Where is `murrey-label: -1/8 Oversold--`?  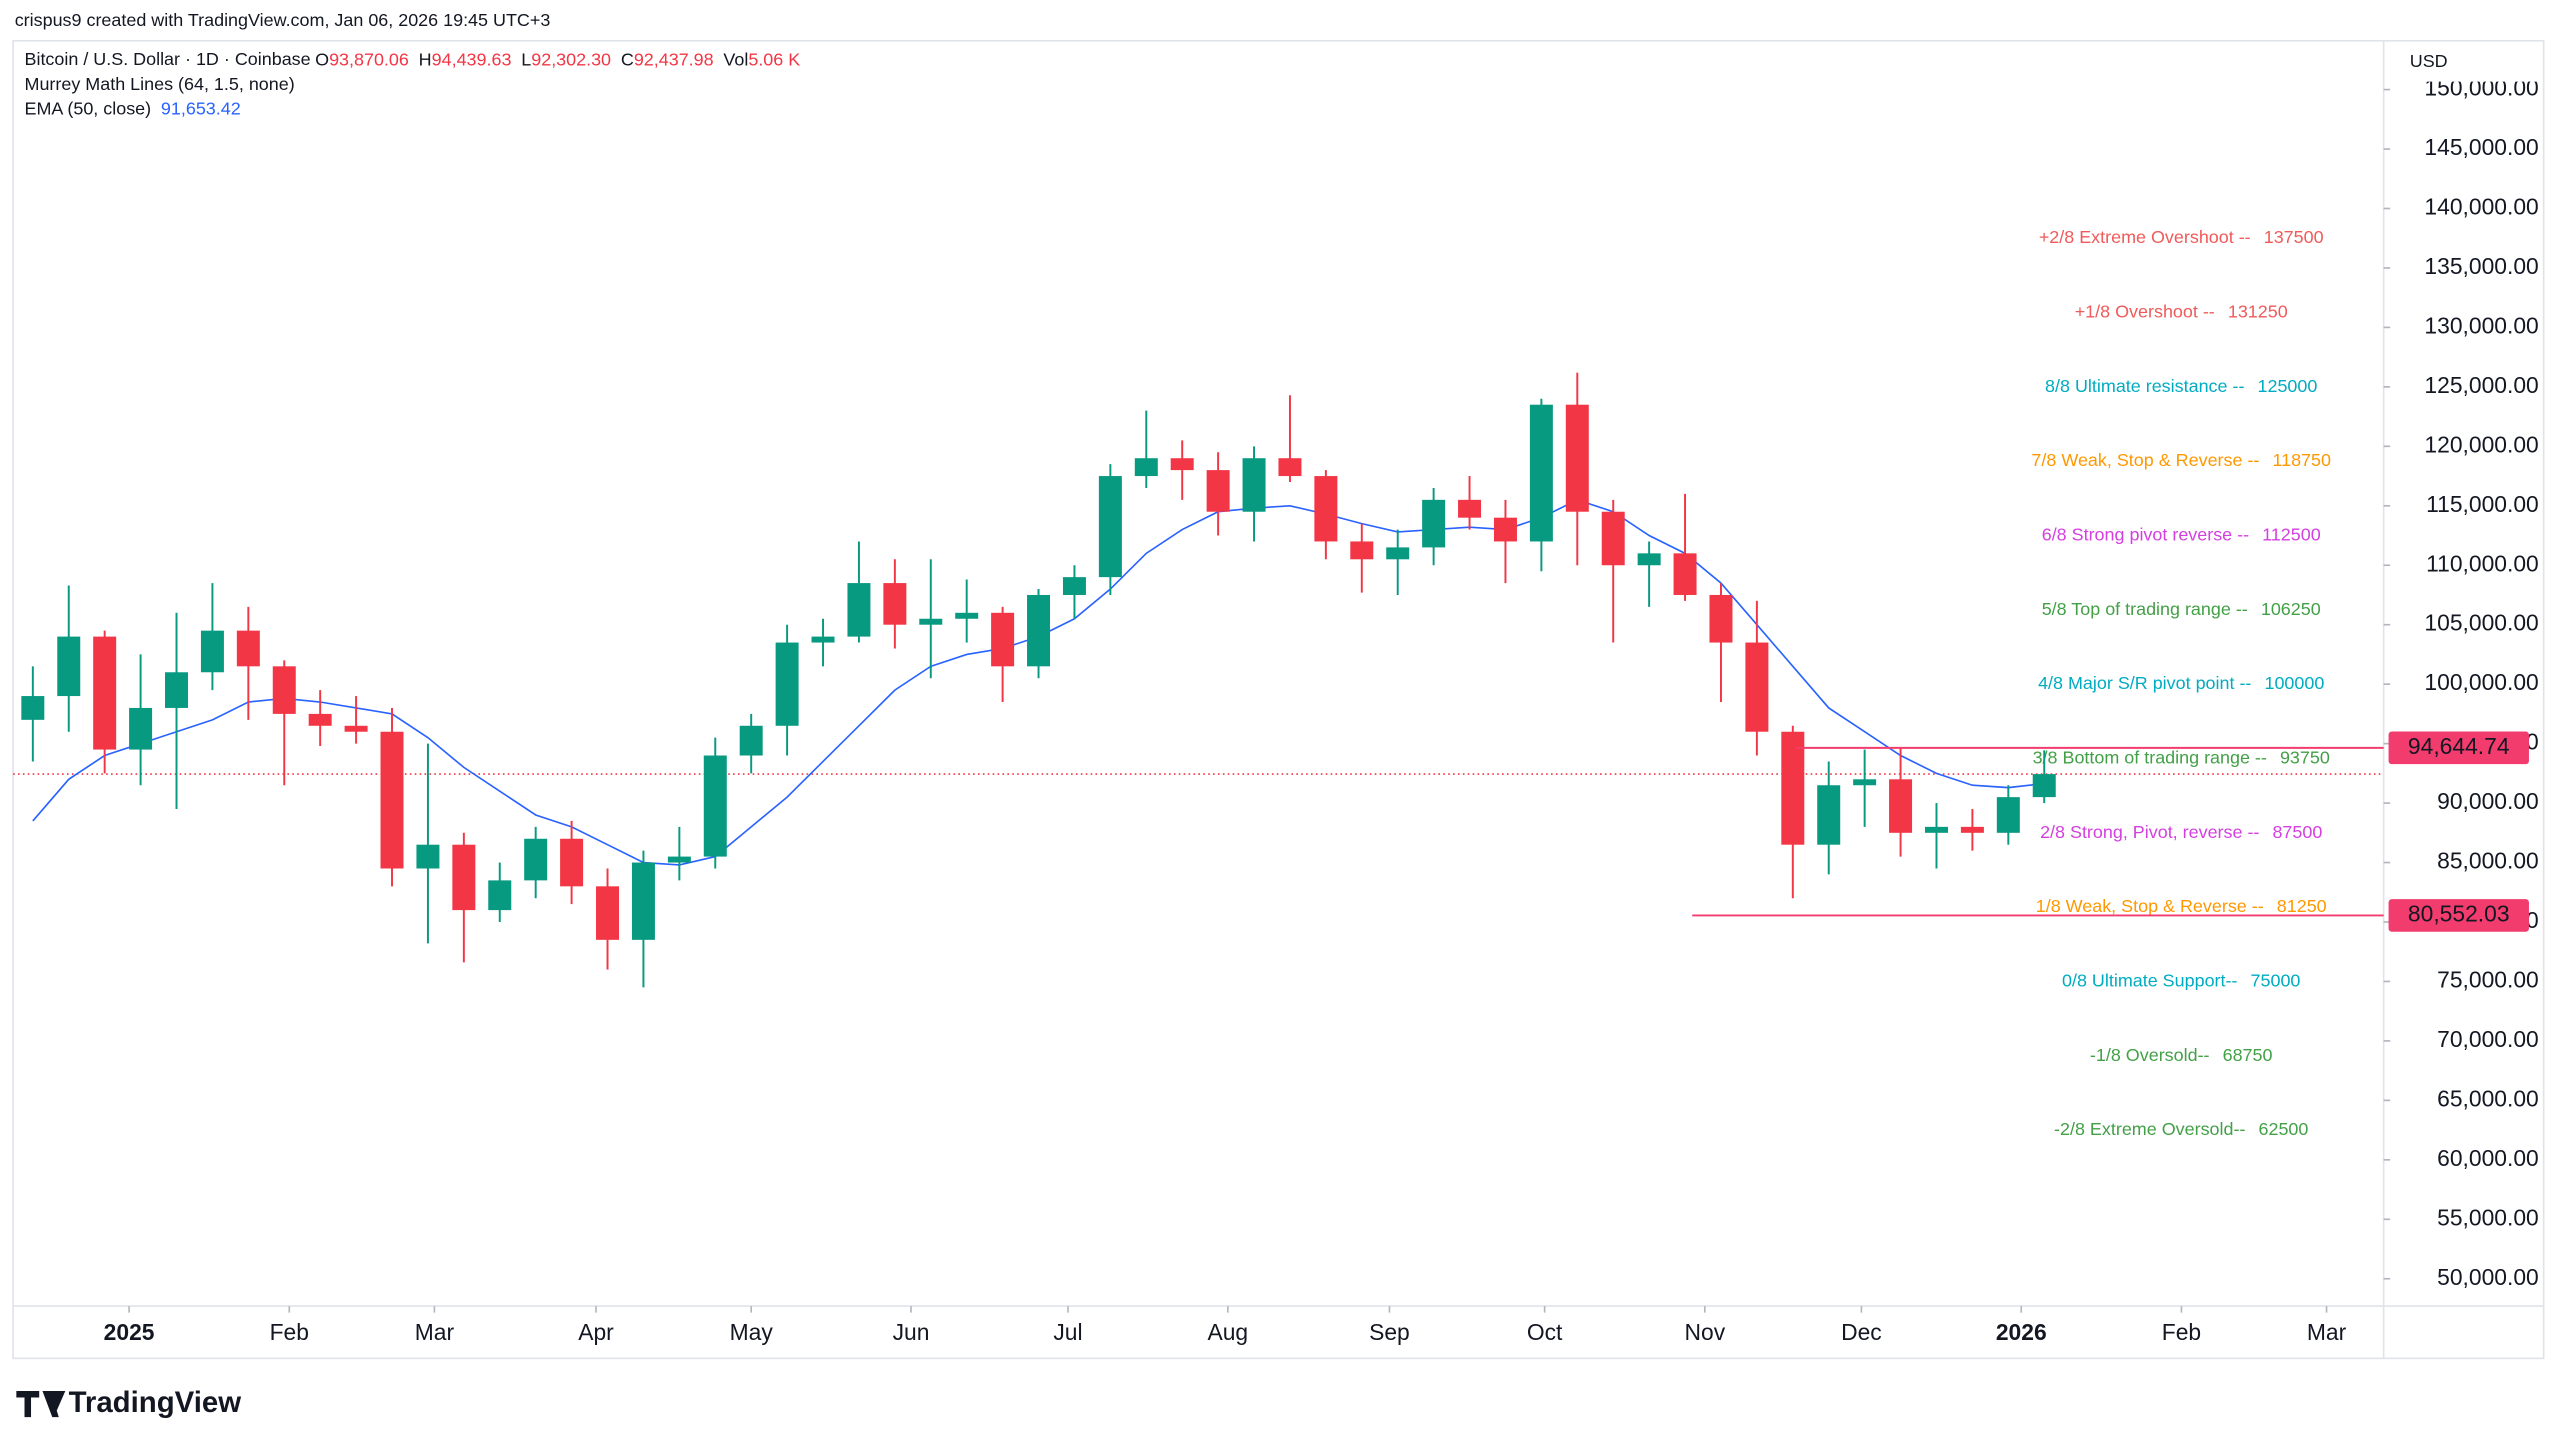
murrey-label: -1/8 Oversold-- is located at coordinates (2150, 1055).